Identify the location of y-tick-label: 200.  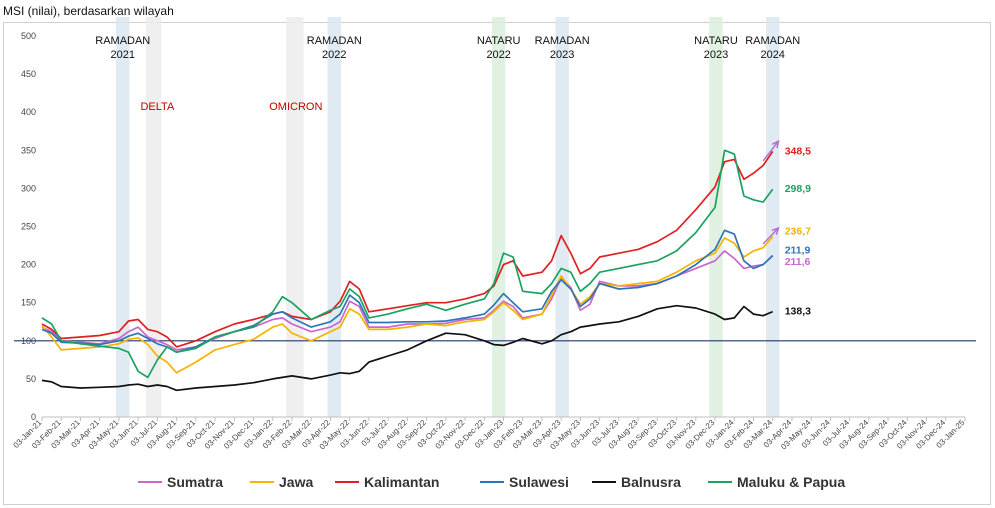
(28, 265).